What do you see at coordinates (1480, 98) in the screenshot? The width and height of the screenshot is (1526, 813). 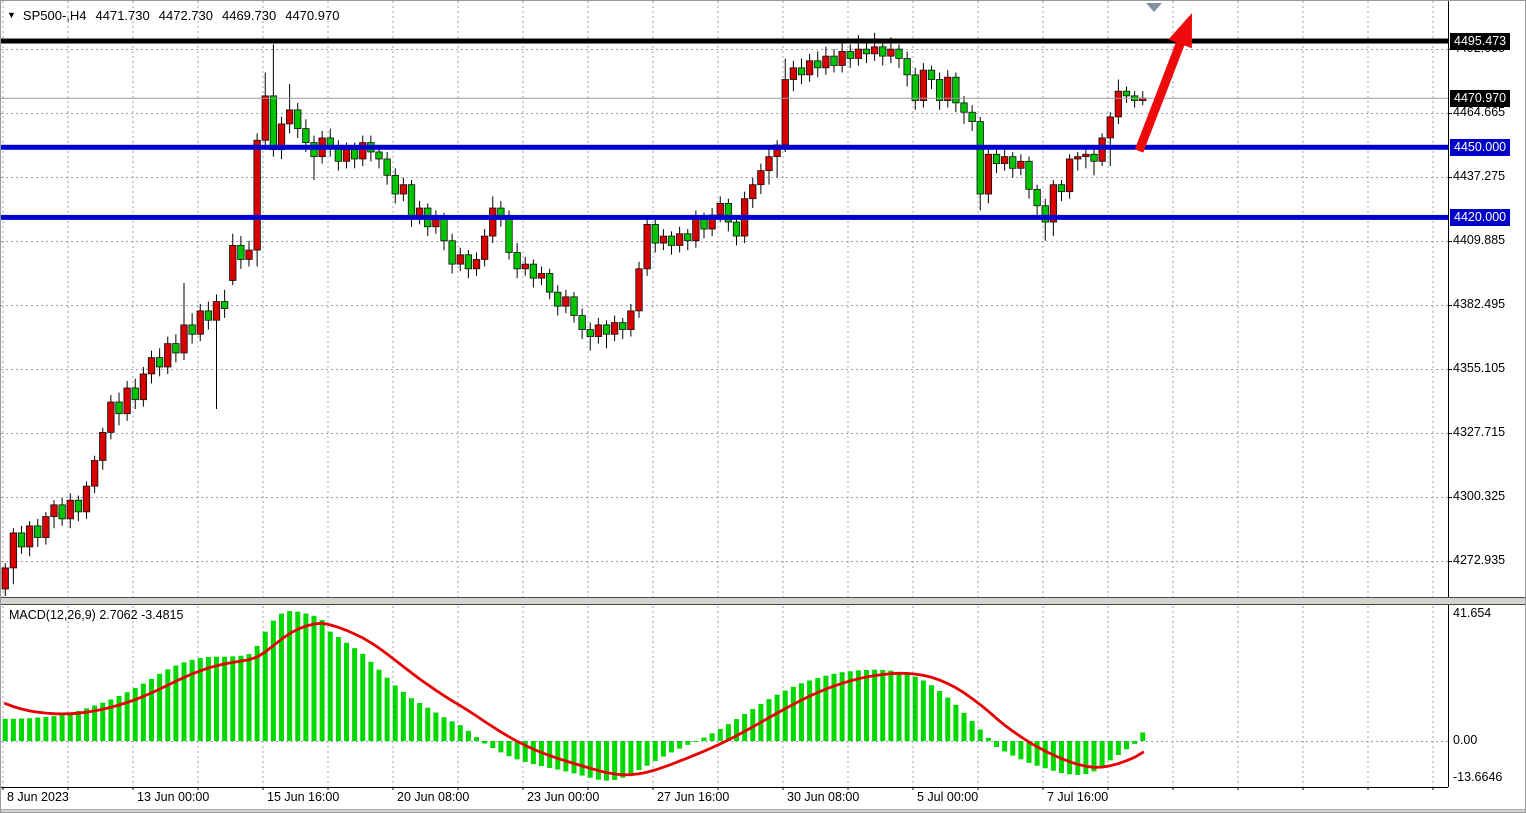 I see `price-level-tag: 4470.970` at bounding box center [1480, 98].